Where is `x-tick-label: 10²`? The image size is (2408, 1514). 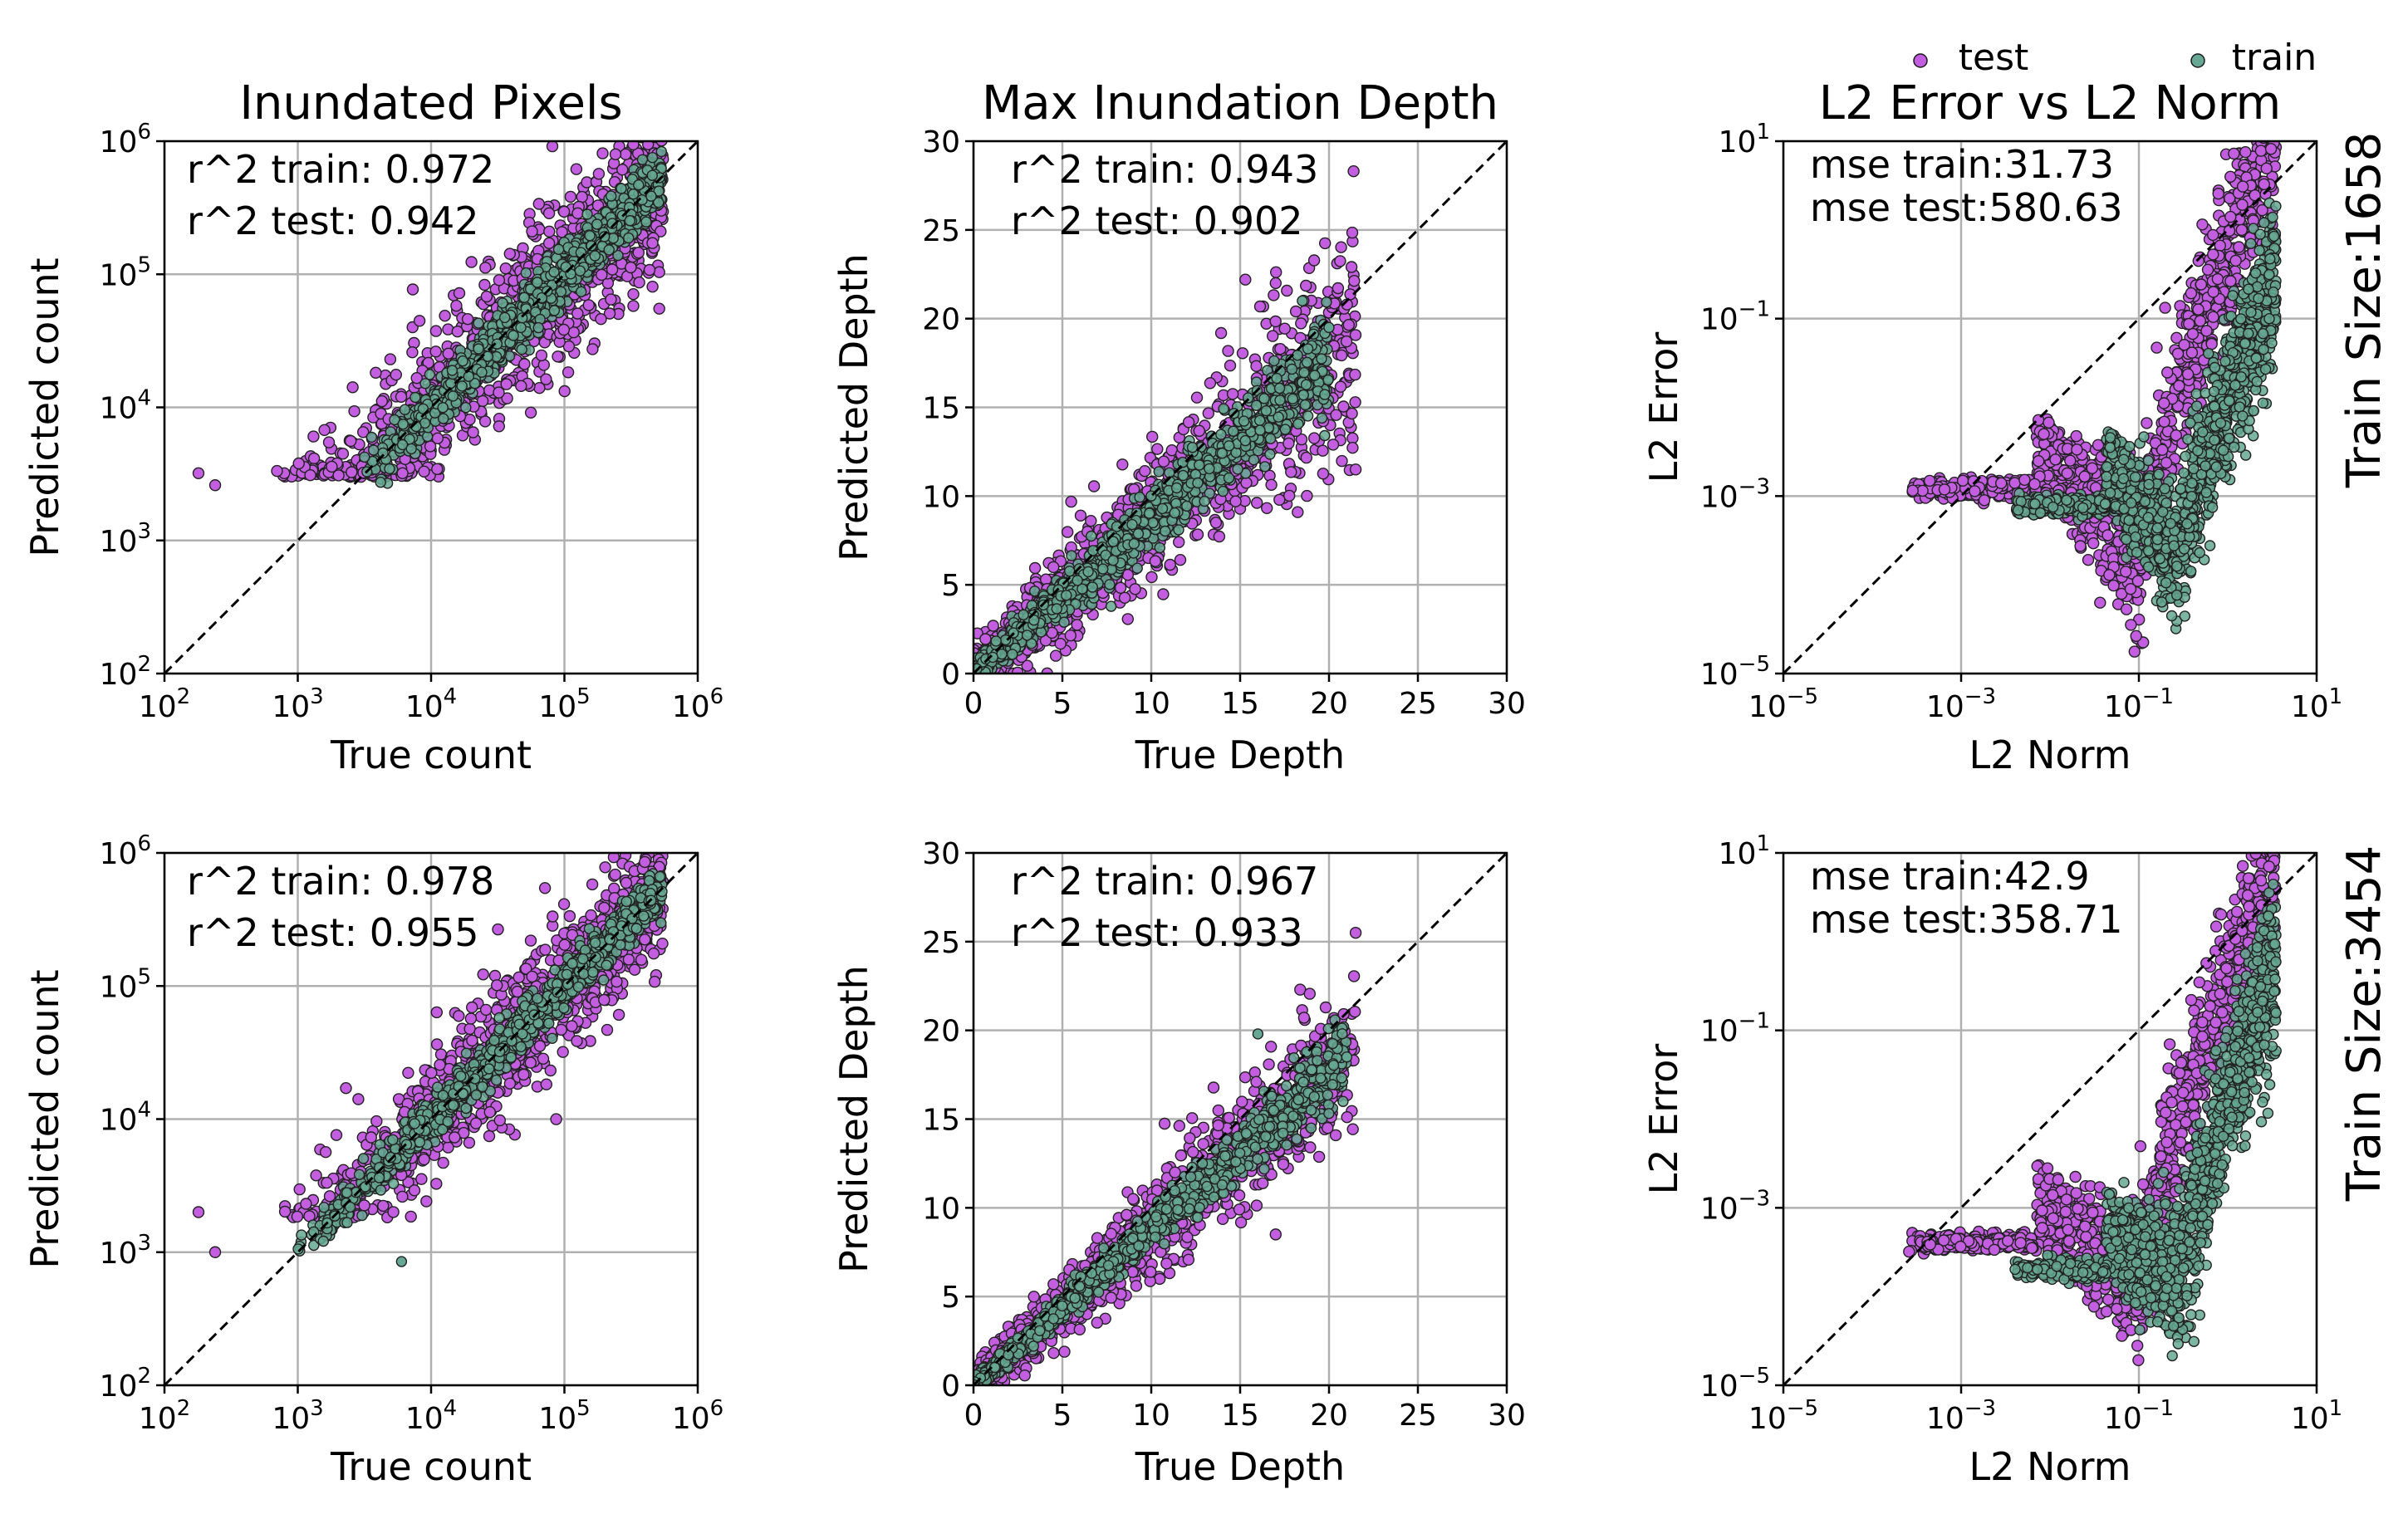
x-tick-label: 10² is located at coordinates (164, 704).